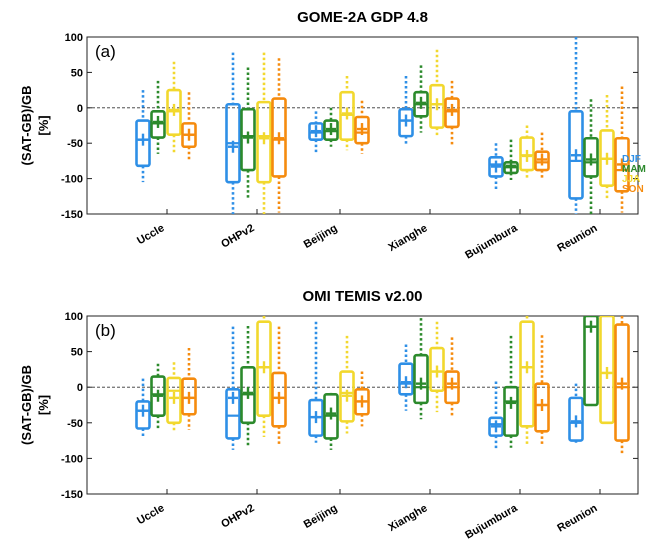 This screenshot has height=556, width=659. I want to click on x-category-label: Uccle, so click(150, 514).